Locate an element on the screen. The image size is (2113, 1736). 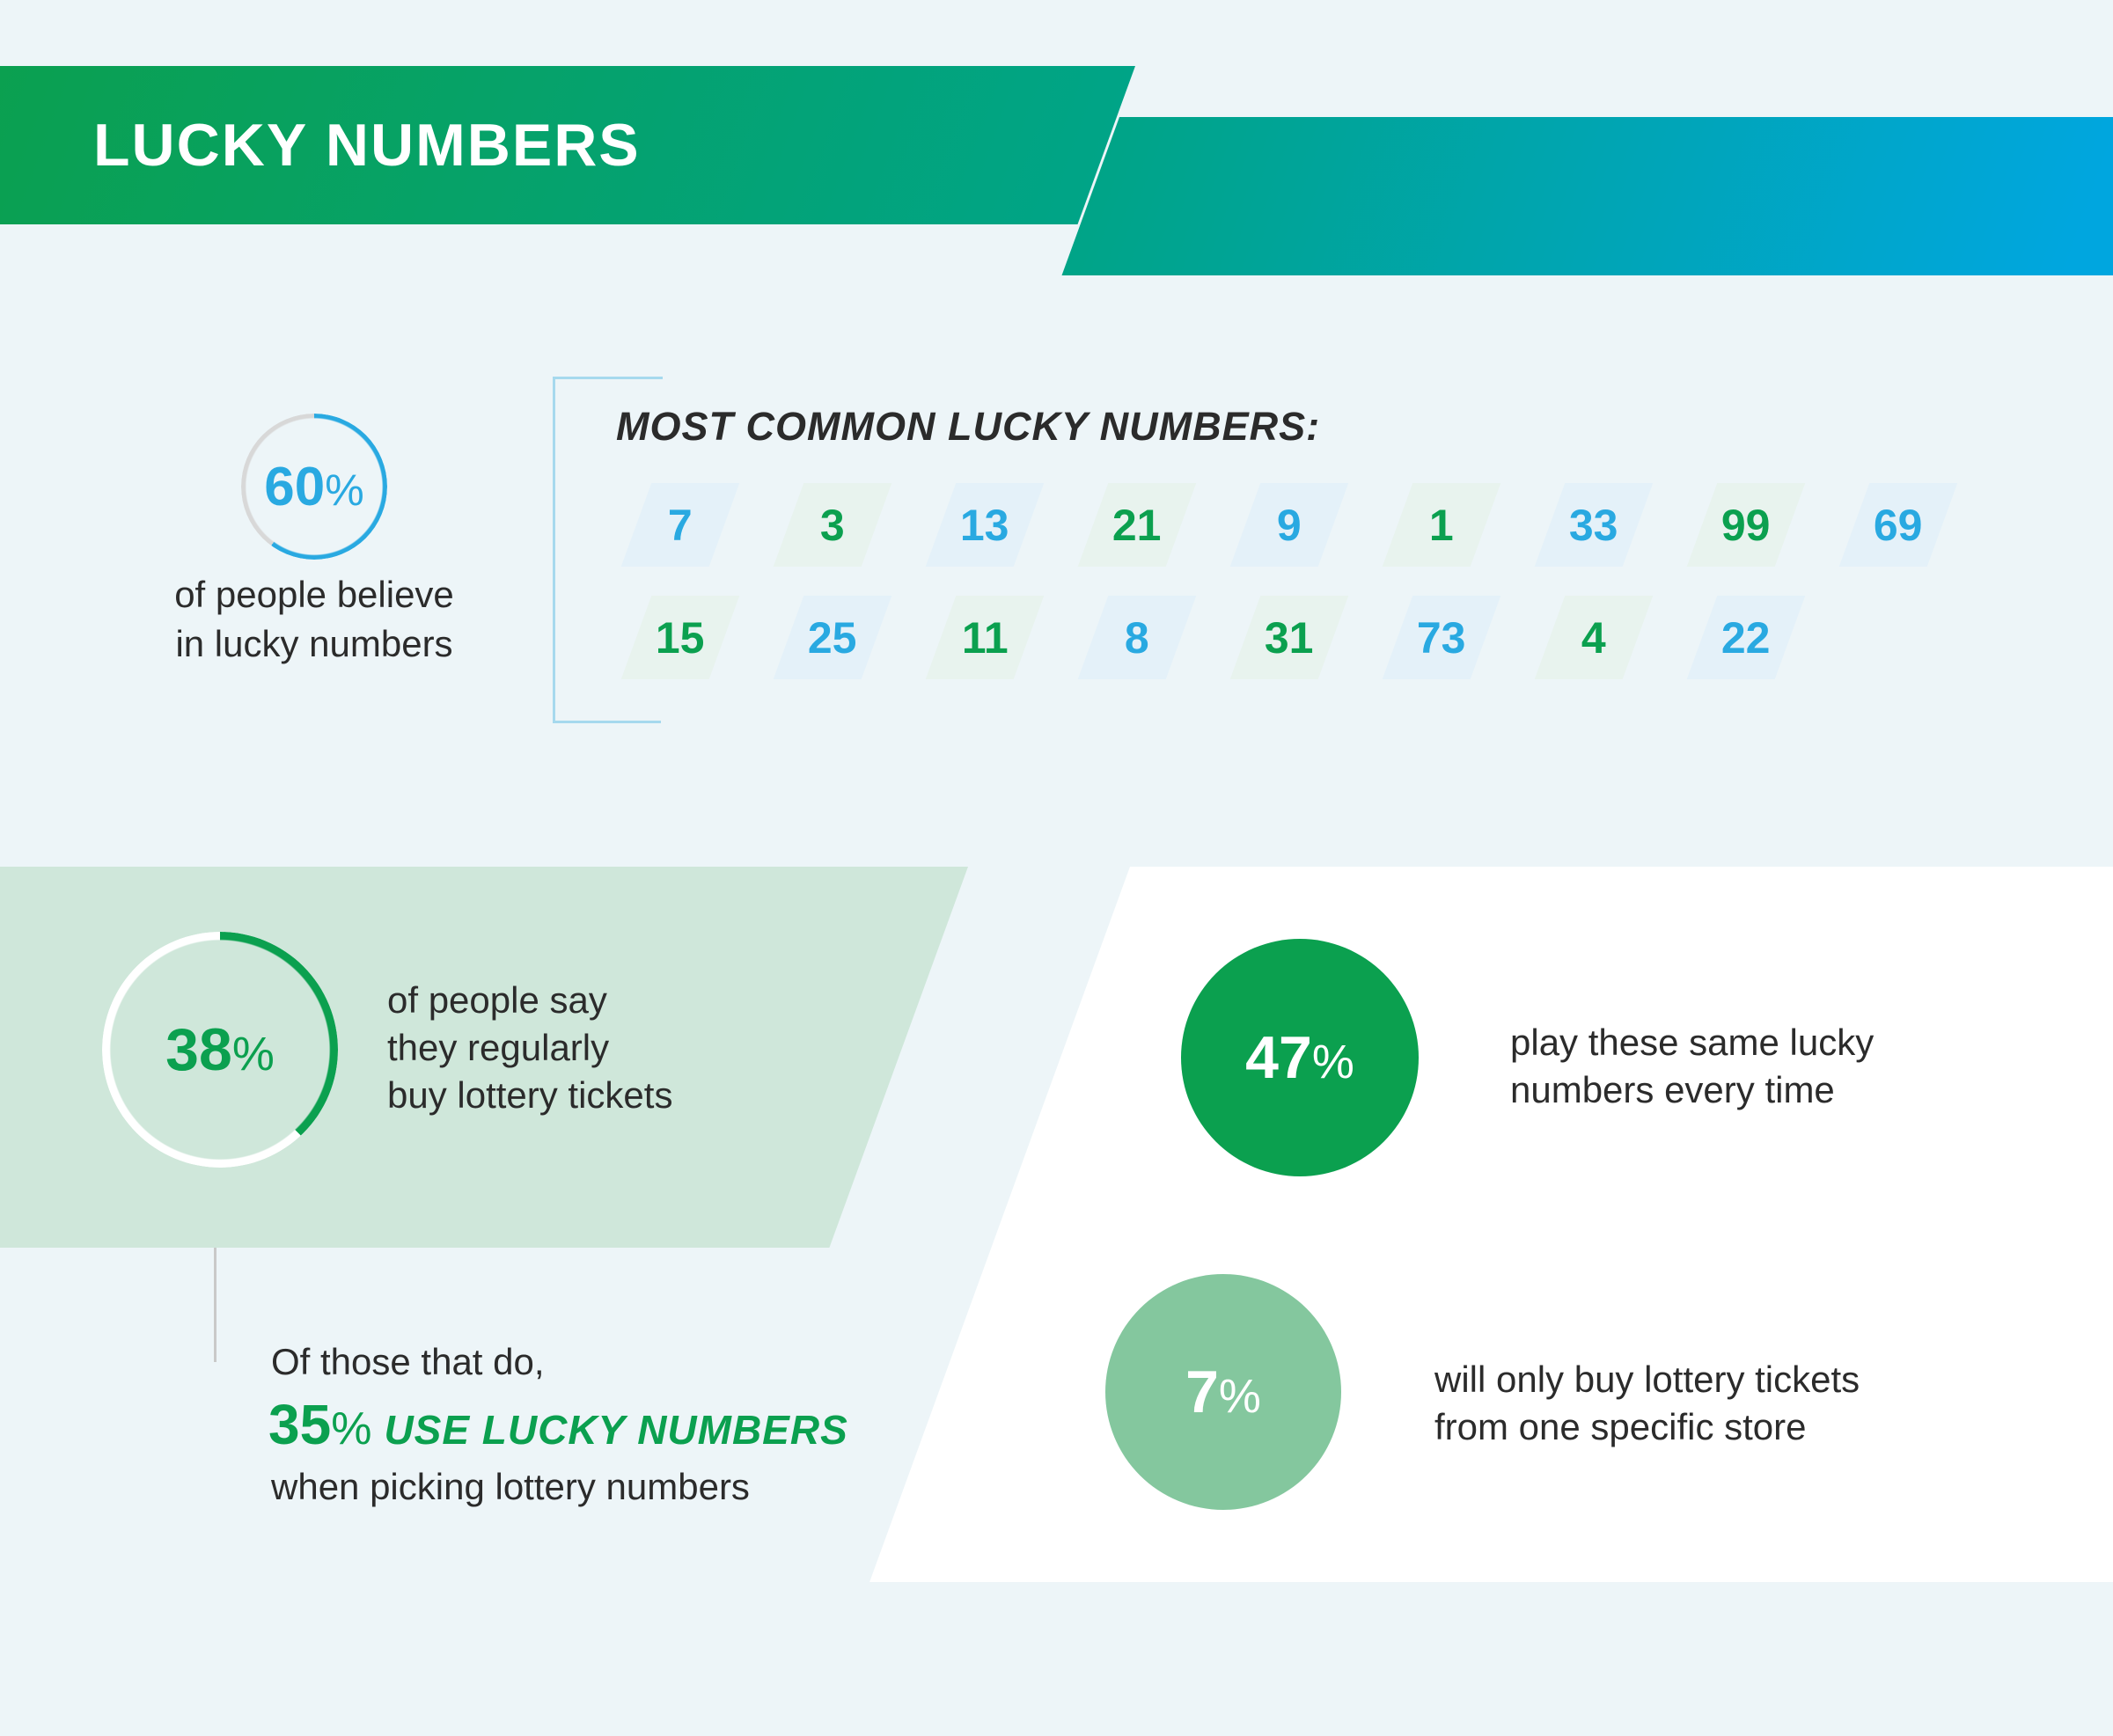
belief-stat-value: 60 % is located at coordinates (314, 487).